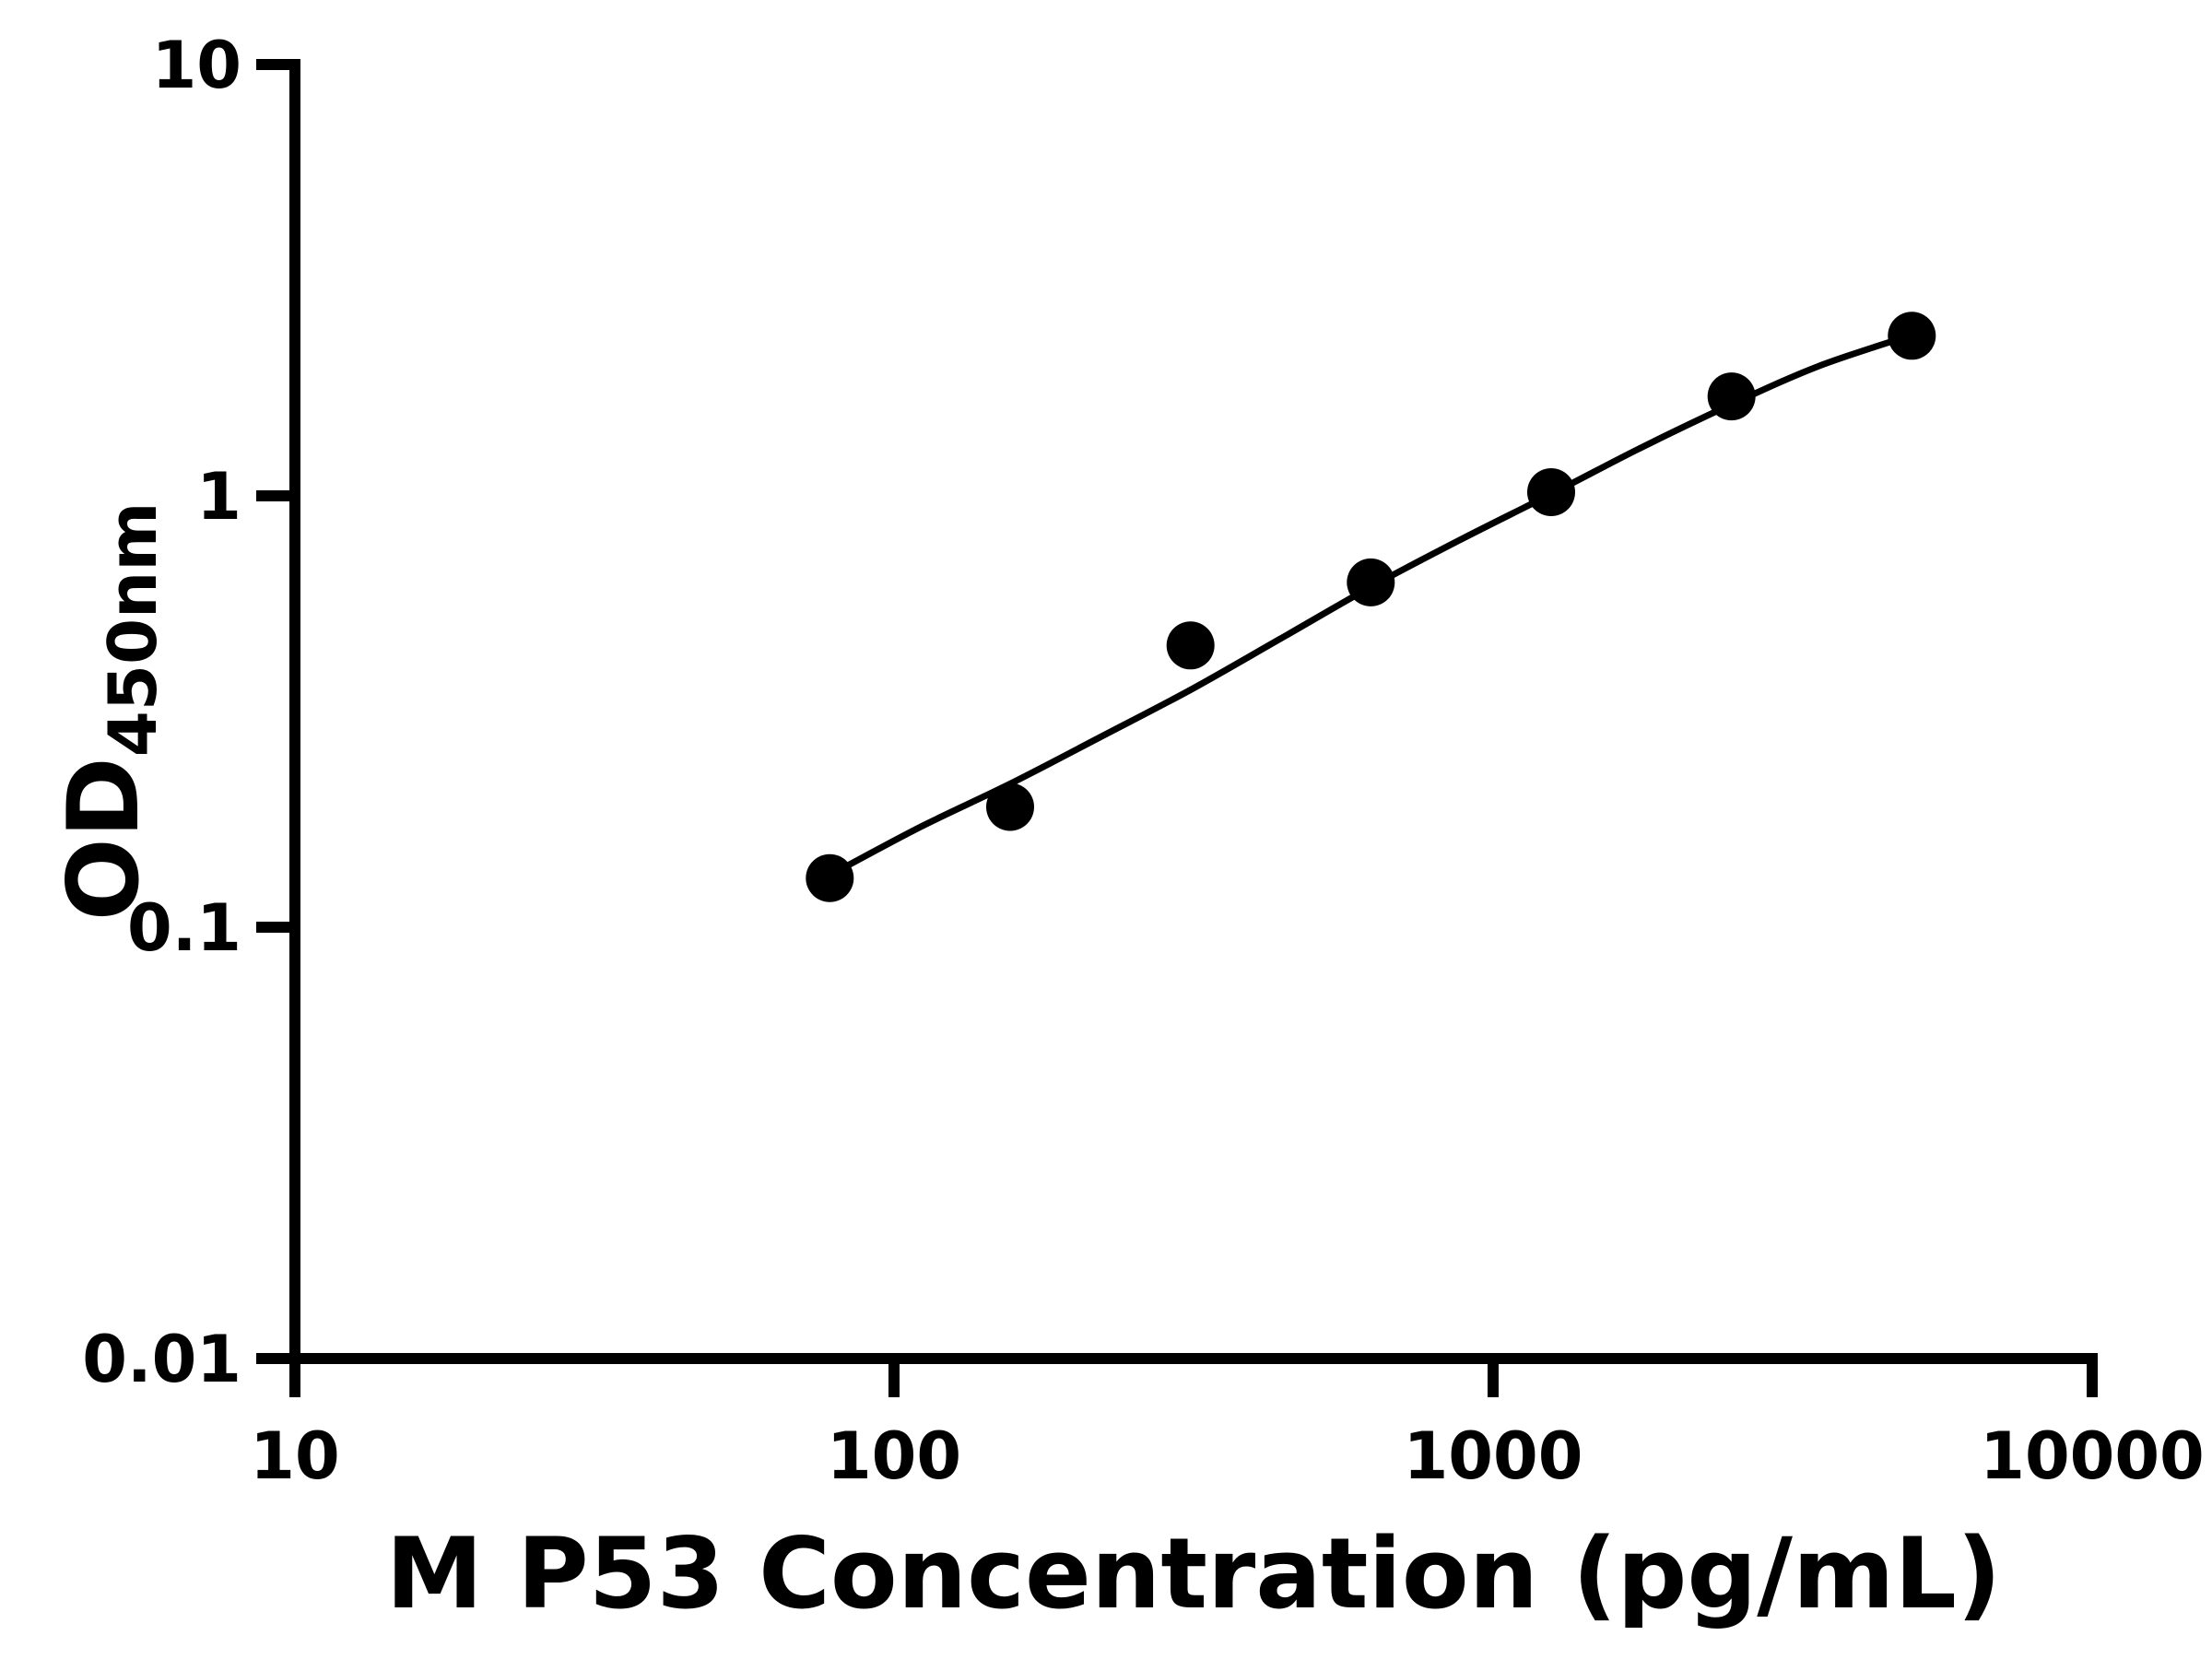  What do you see at coordinates (103, 839) in the screenshot?
I see `y-axis-title-main: OD` at bounding box center [103, 839].